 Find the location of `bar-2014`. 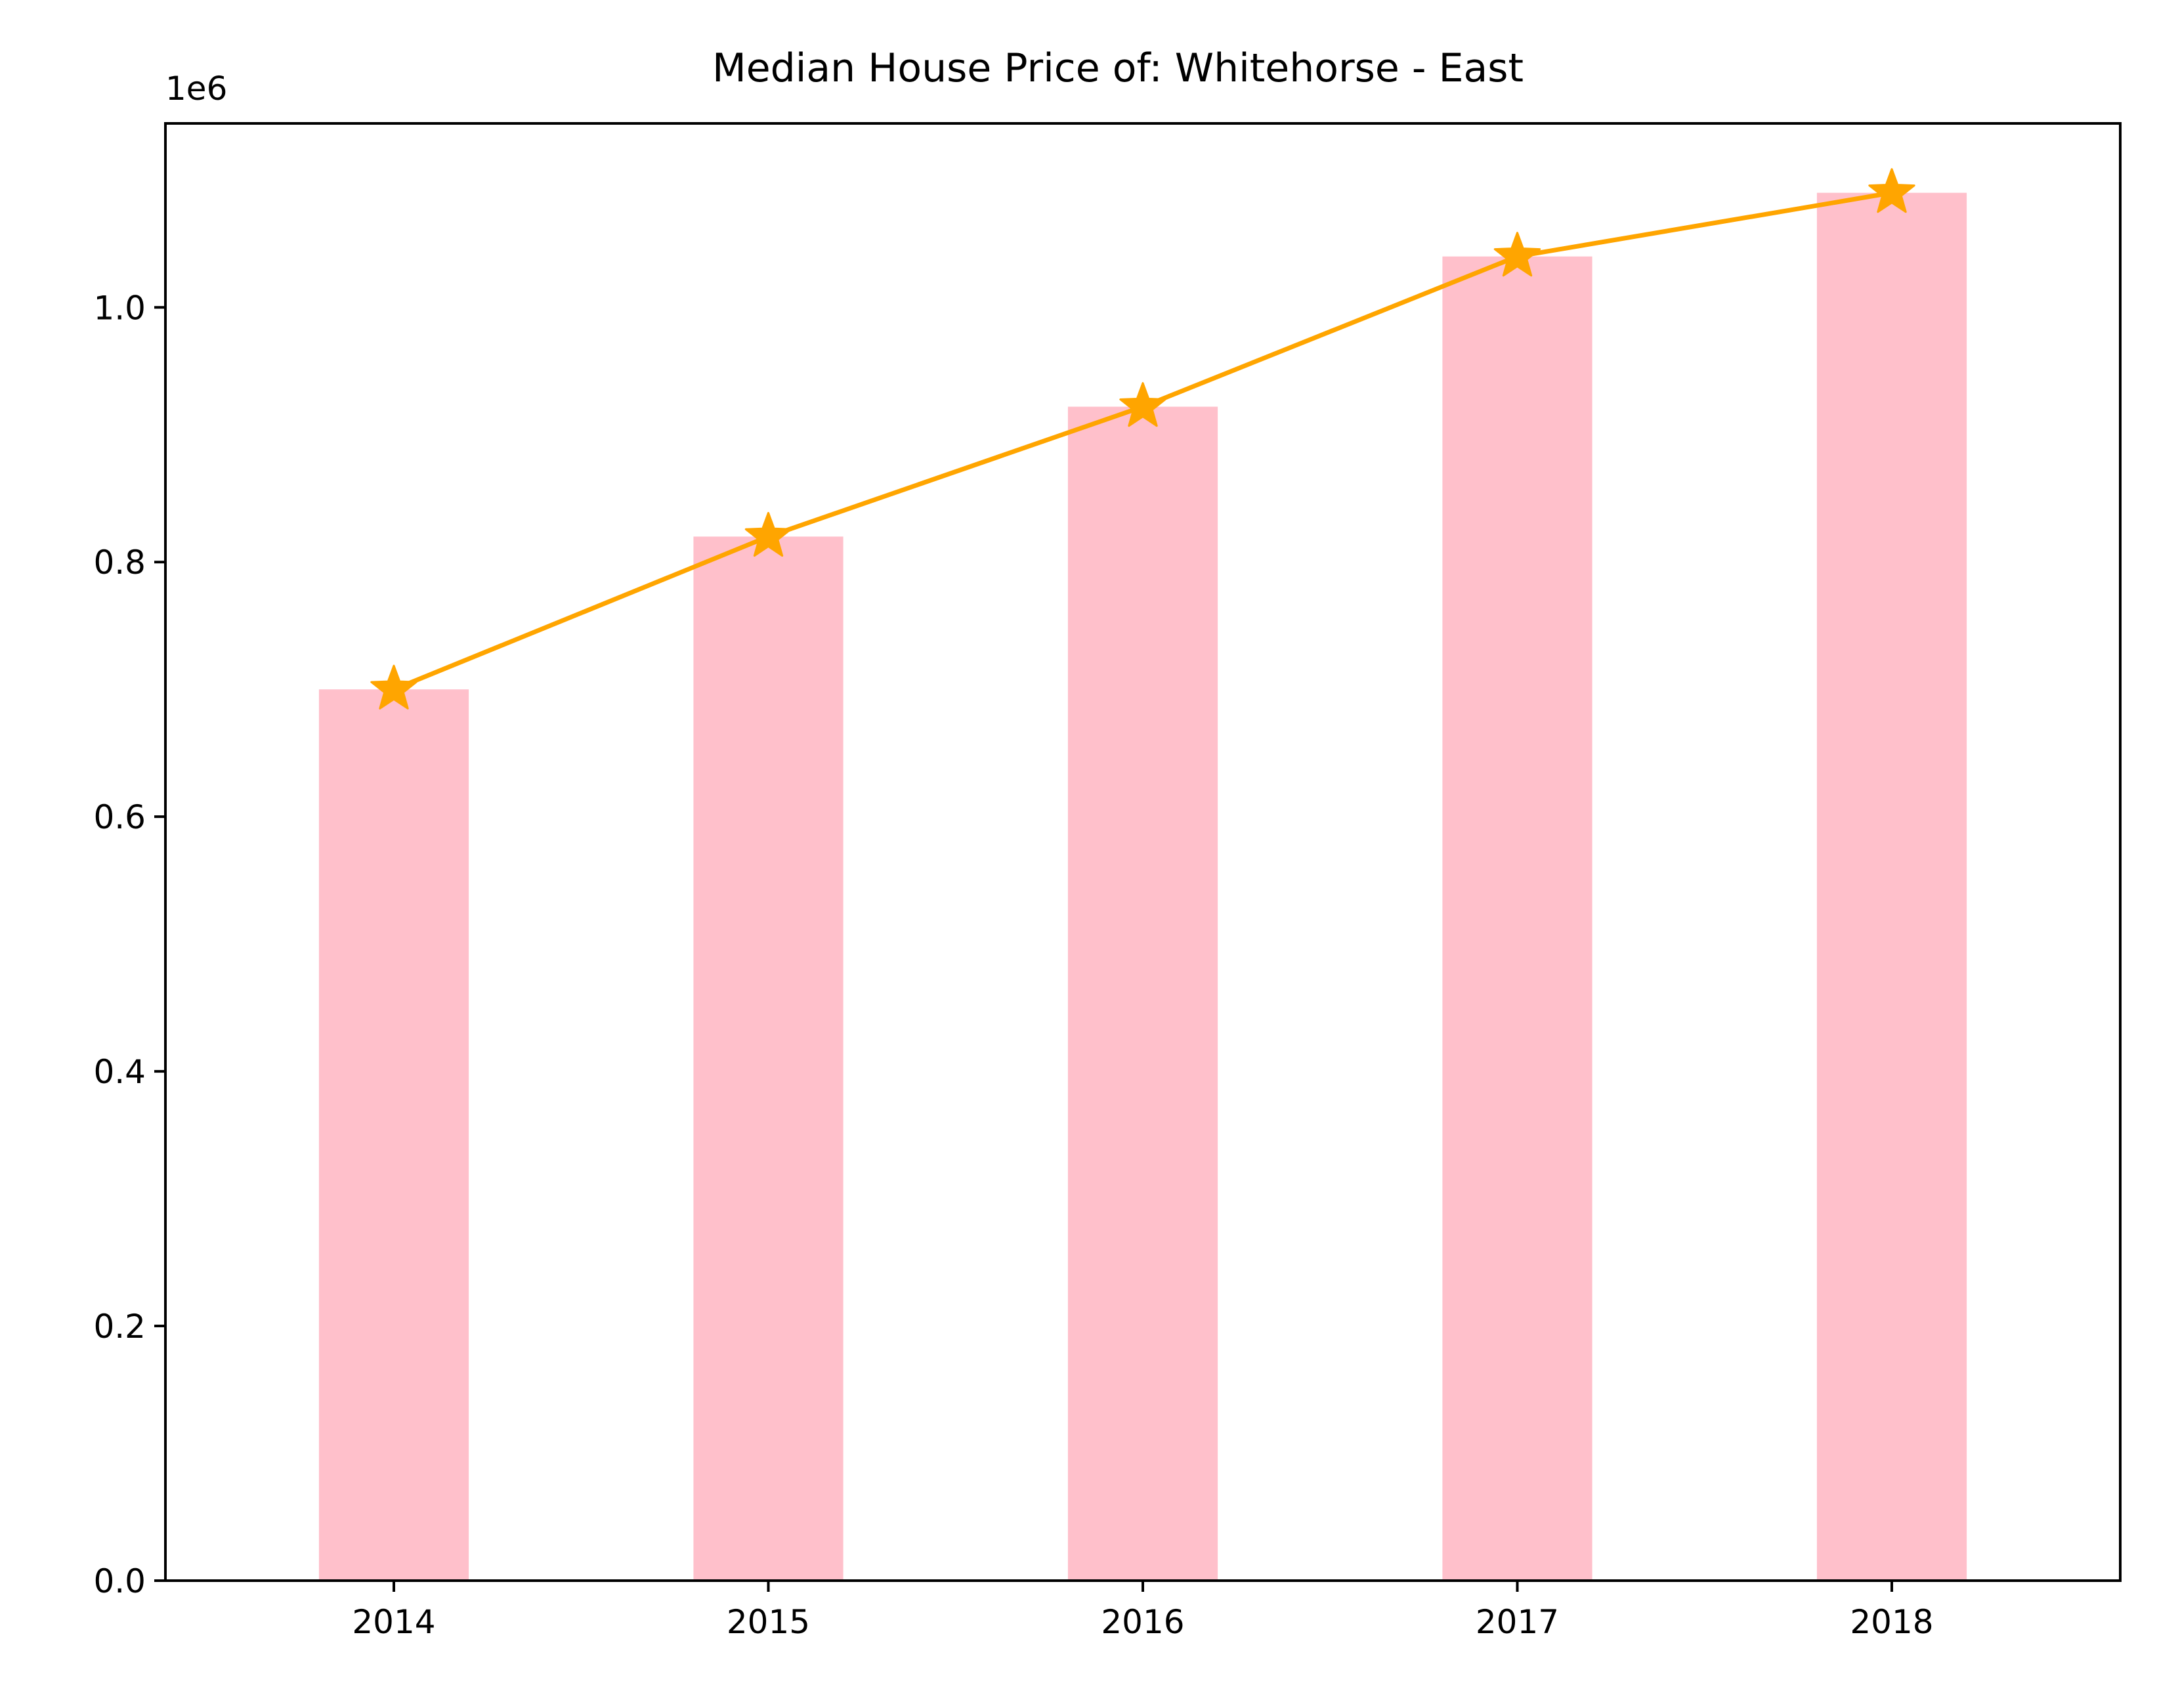

bar-2014 is located at coordinates (393, 1135).